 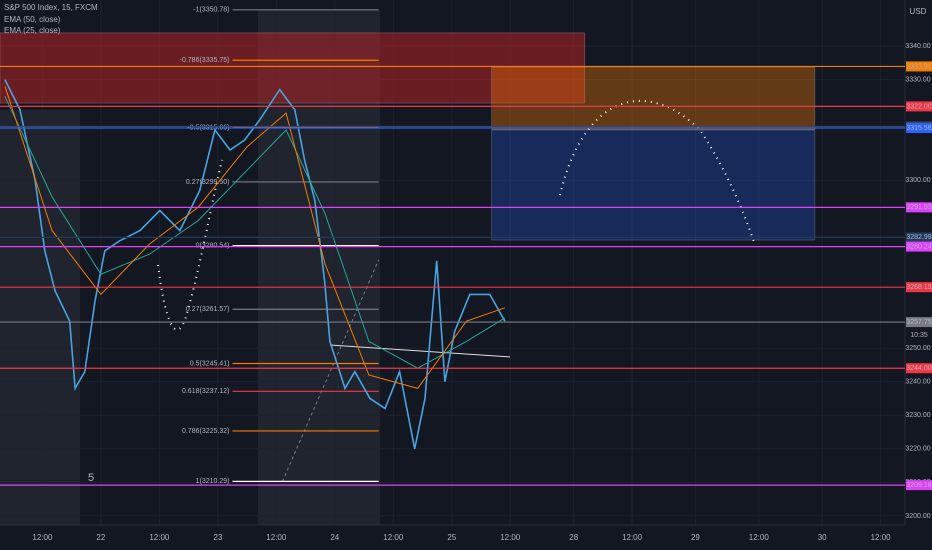 I want to click on price-tag-label: 3244.00, so click(x=918, y=368).